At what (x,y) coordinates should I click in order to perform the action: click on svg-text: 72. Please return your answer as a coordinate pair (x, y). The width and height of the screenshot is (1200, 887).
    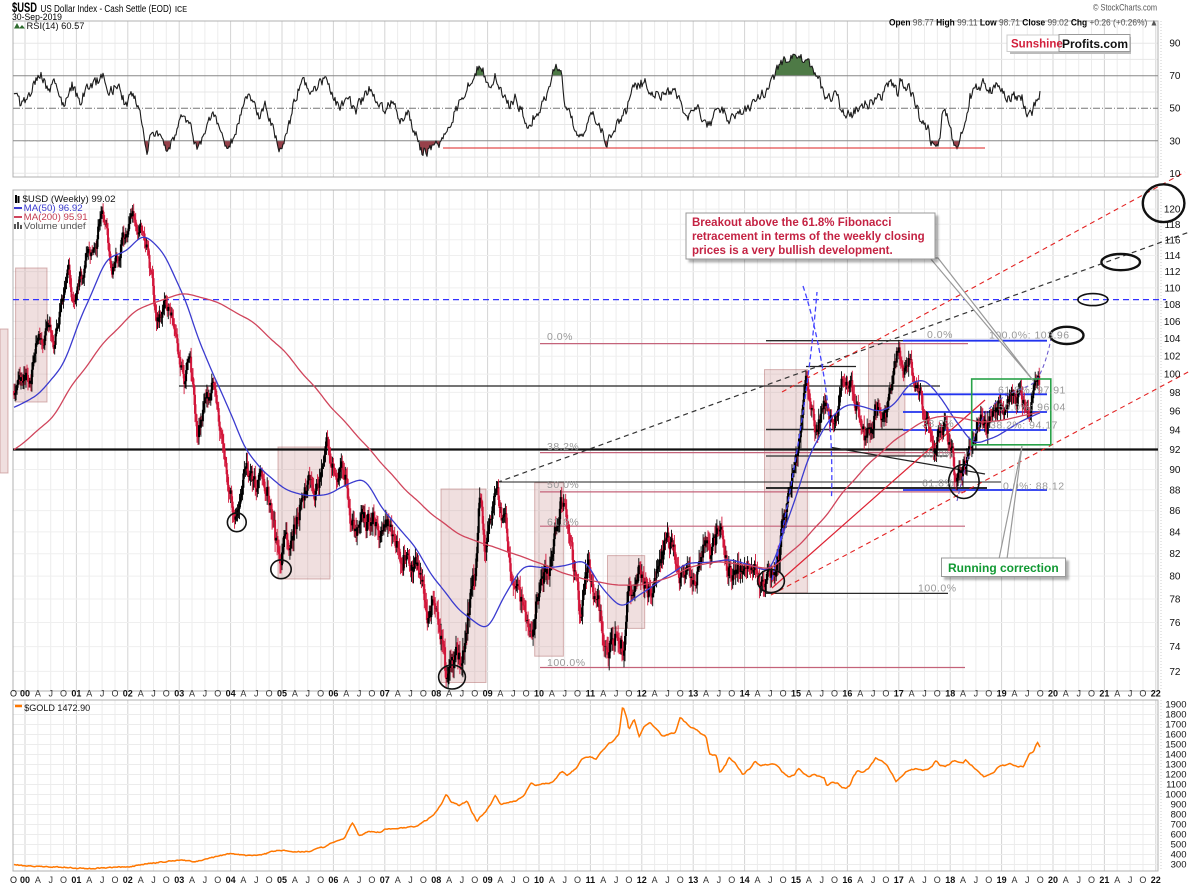
    Looking at the image, I should click on (1175, 672).